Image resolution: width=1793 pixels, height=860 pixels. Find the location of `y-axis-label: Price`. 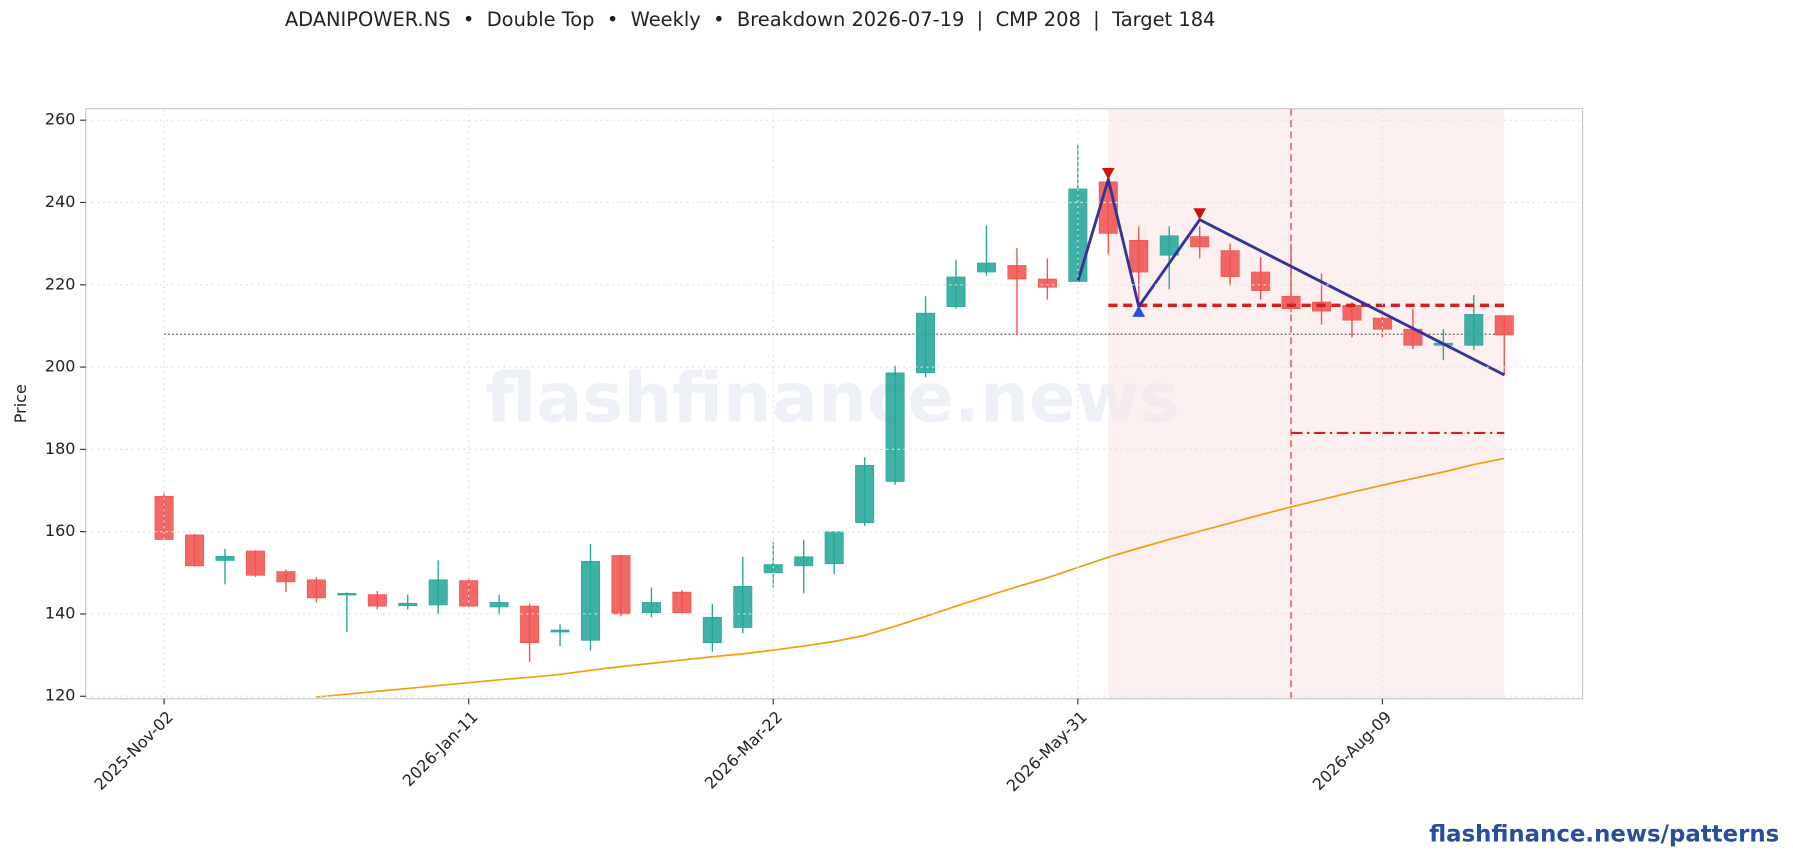

y-axis-label: Price is located at coordinates (20, 403).